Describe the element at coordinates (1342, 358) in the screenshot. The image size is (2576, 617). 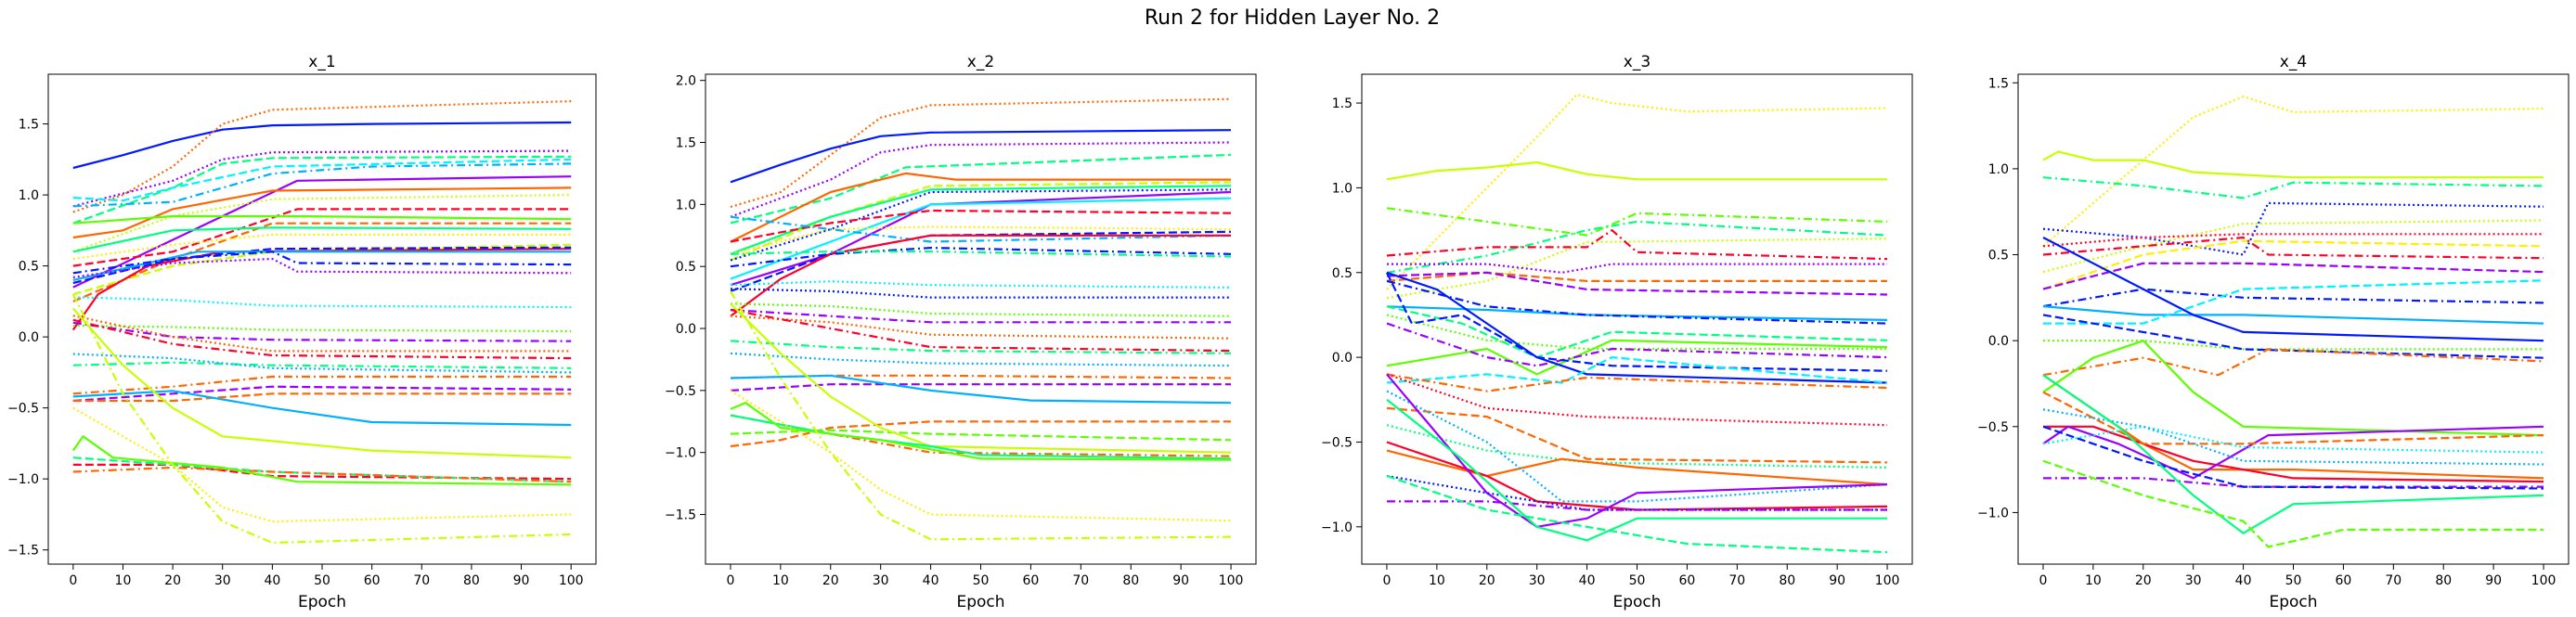
I see `y-tick-label: 0.0` at that location.